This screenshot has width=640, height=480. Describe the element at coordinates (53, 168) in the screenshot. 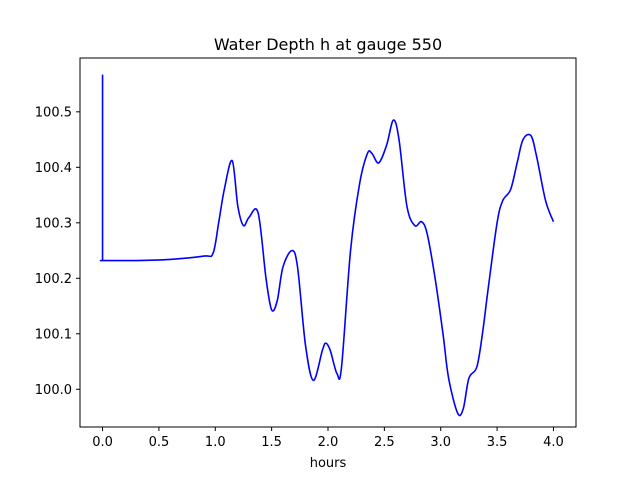

I see `y-tick-label: 100.4` at that location.